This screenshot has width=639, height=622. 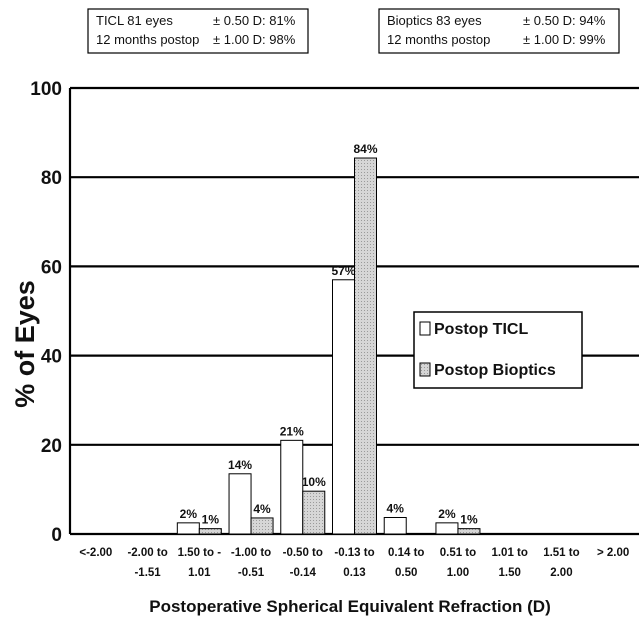 I want to click on y-tick-label-80: 80, so click(x=51, y=178).